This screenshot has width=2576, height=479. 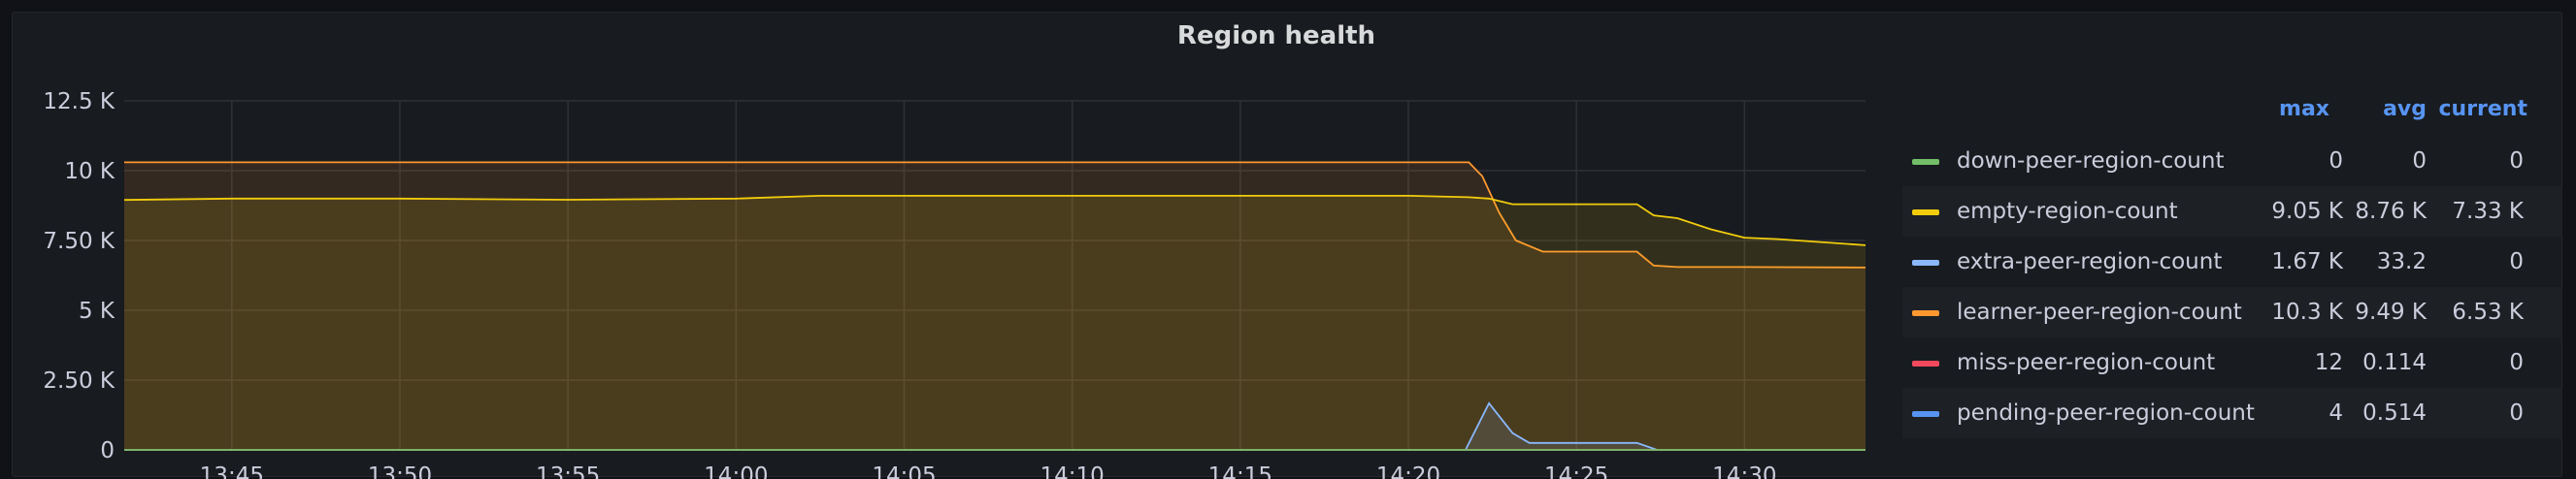 What do you see at coordinates (2391, 211) in the screenshot?
I see `legend-value-avg: 8.76 K` at bounding box center [2391, 211].